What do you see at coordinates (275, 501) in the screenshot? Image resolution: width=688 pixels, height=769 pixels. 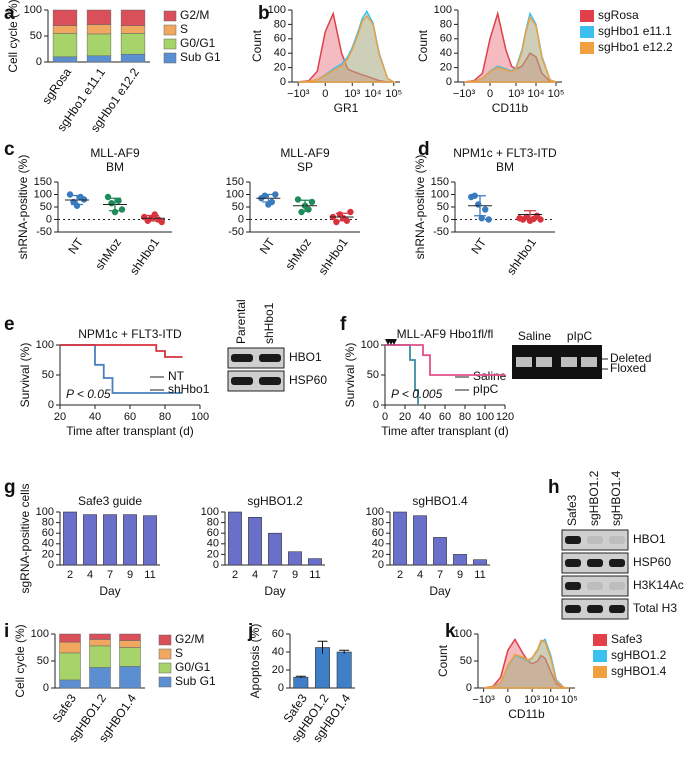 I see `chart-title: sgHBO1.2` at bounding box center [275, 501].